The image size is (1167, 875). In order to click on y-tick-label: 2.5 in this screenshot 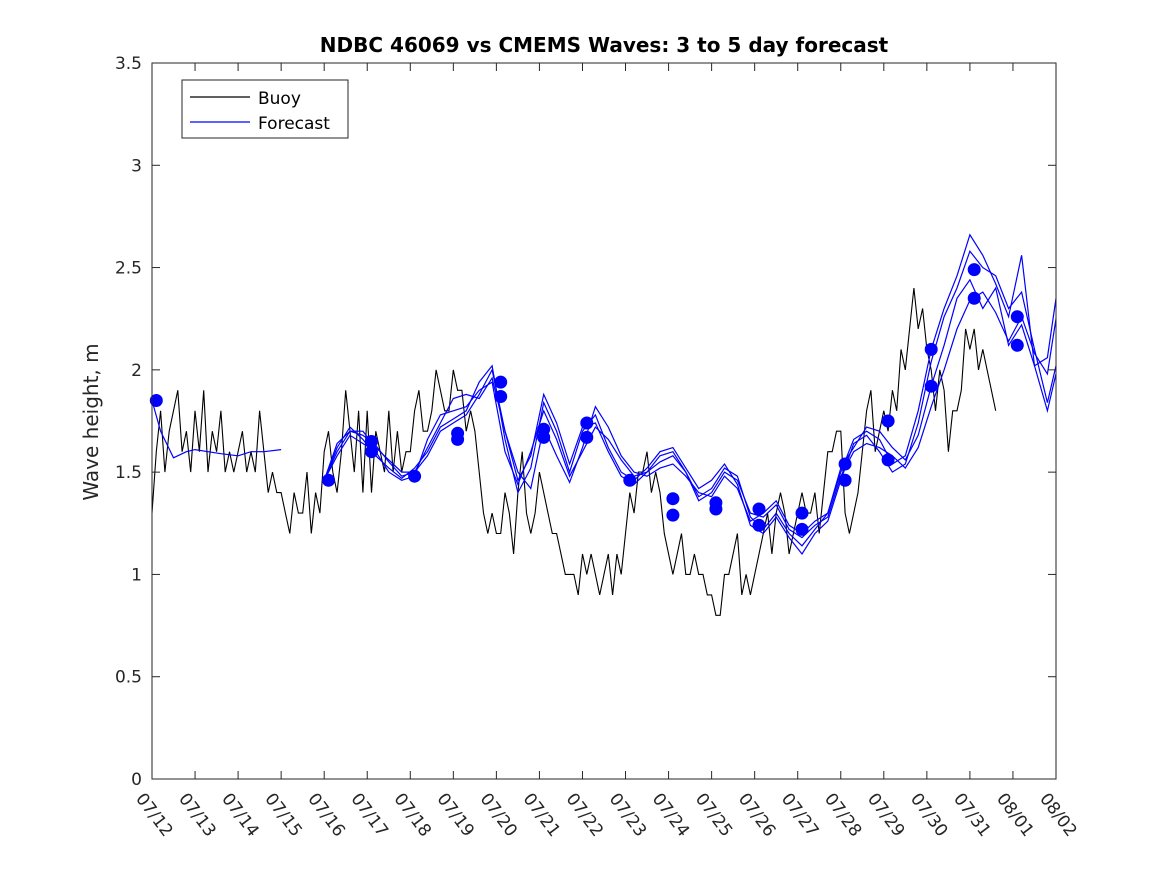, I will do `click(128, 269)`.